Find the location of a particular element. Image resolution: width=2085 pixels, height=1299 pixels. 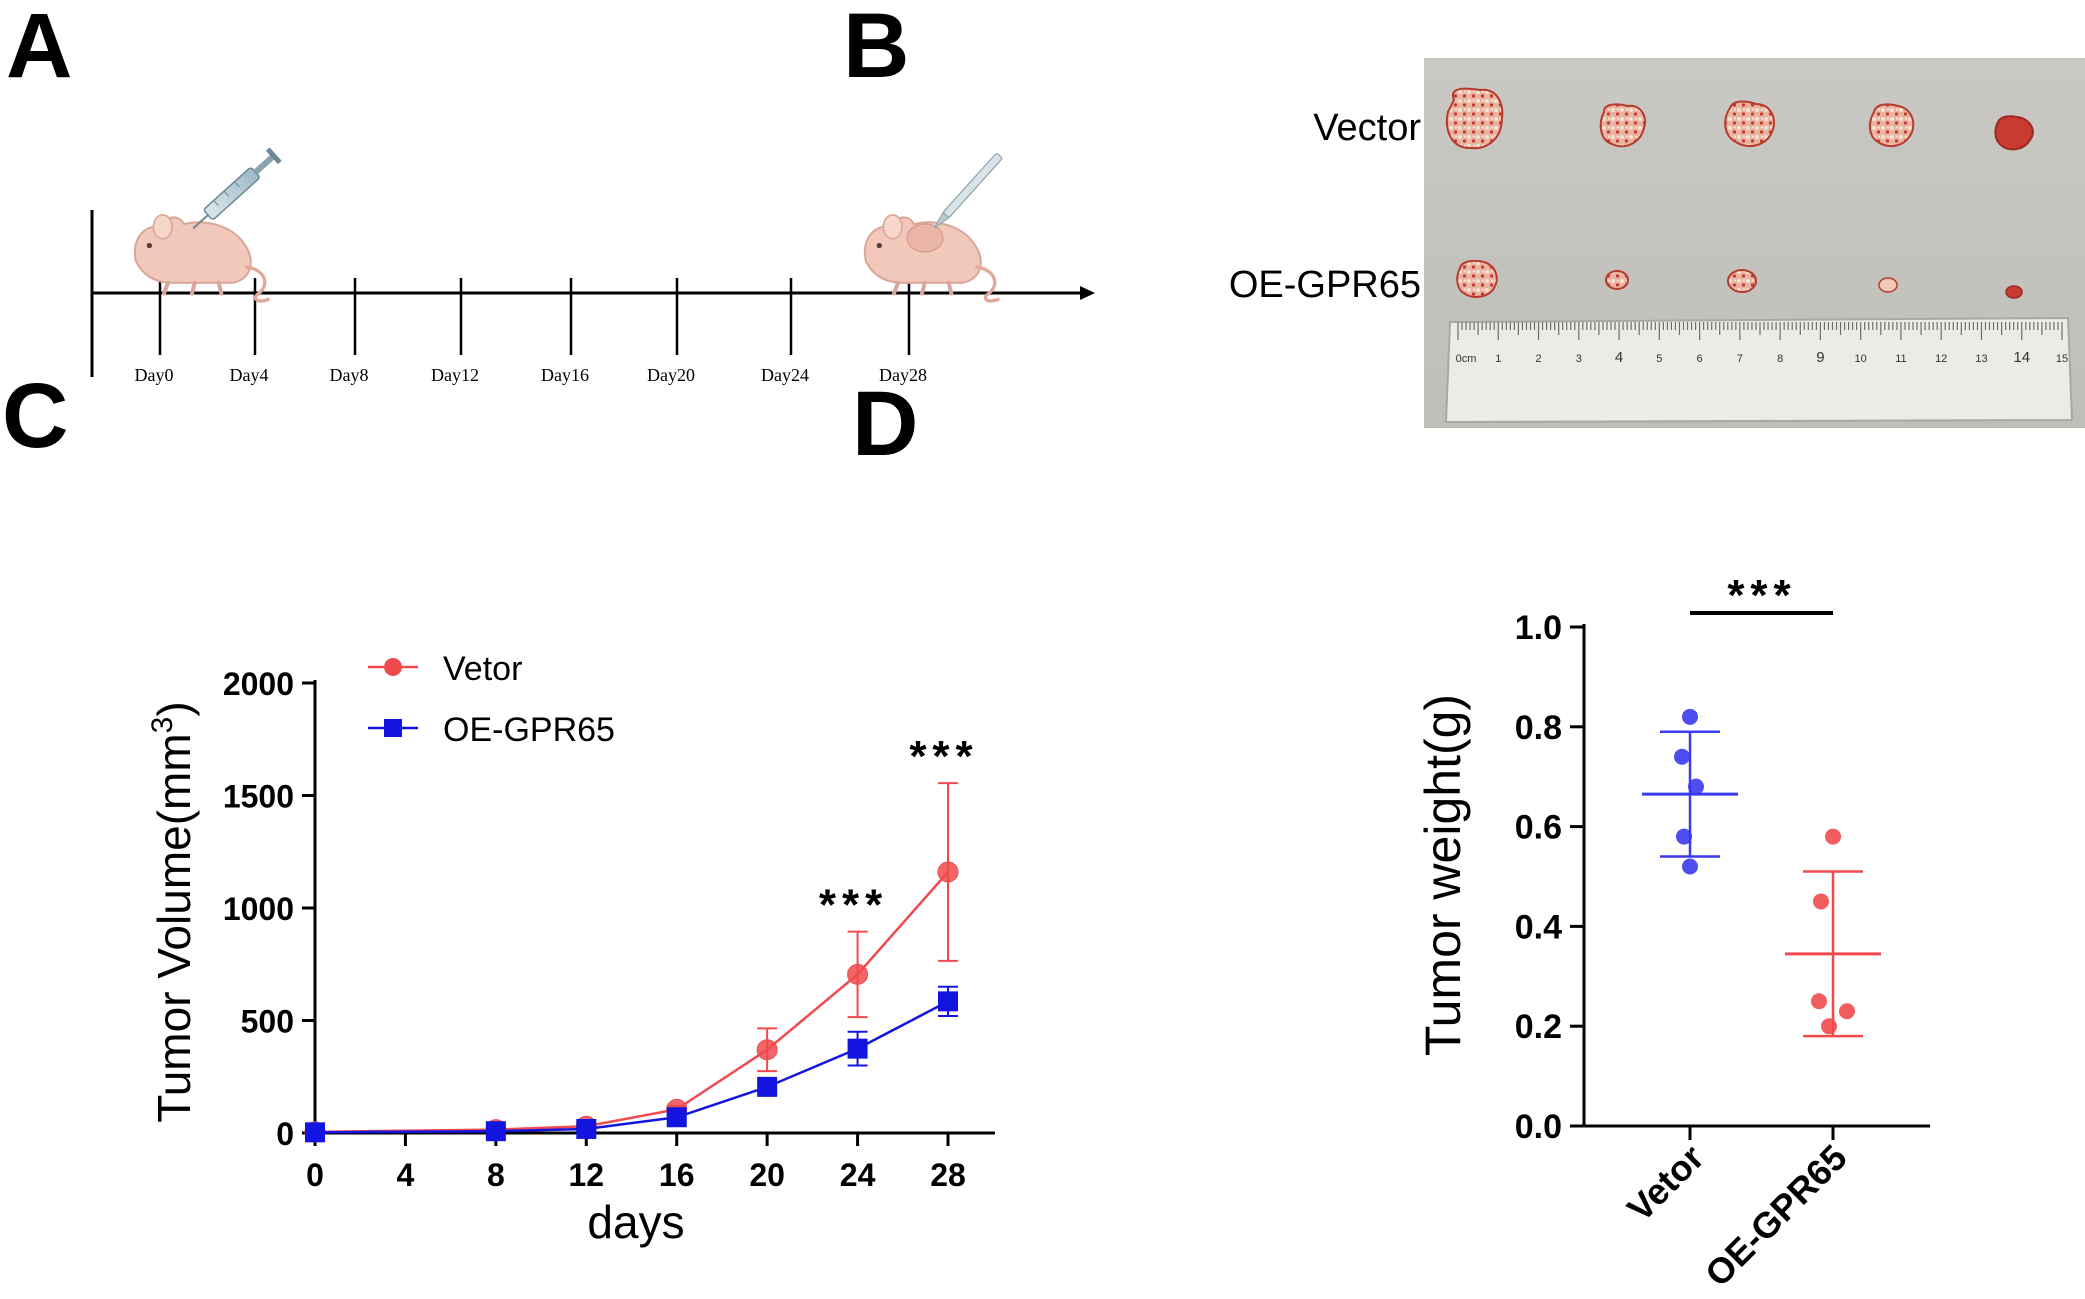

c-x-ticks: 0 4 8 12 16 20 24 28 is located at coordinates (636, 1163).